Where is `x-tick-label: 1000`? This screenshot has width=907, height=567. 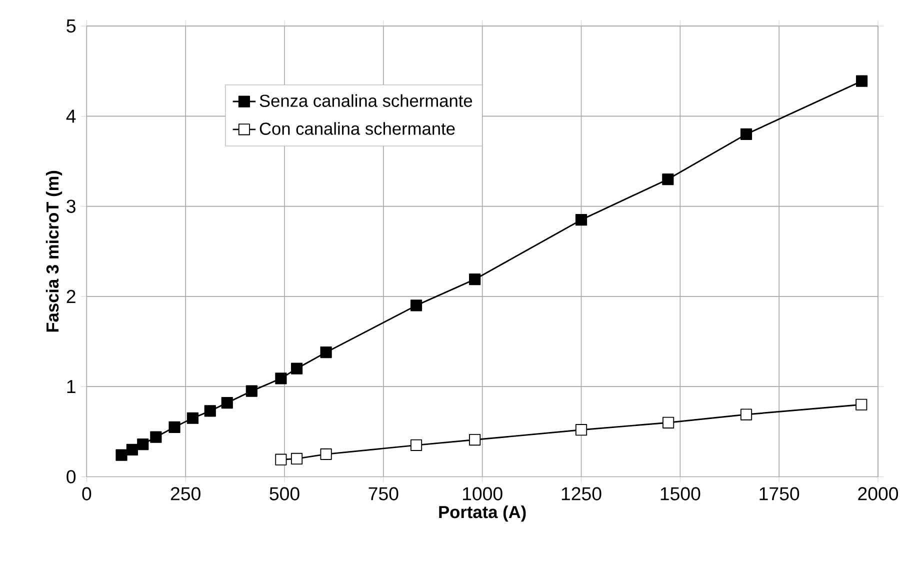
x-tick-label: 1000 is located at coordinates (482, 493).